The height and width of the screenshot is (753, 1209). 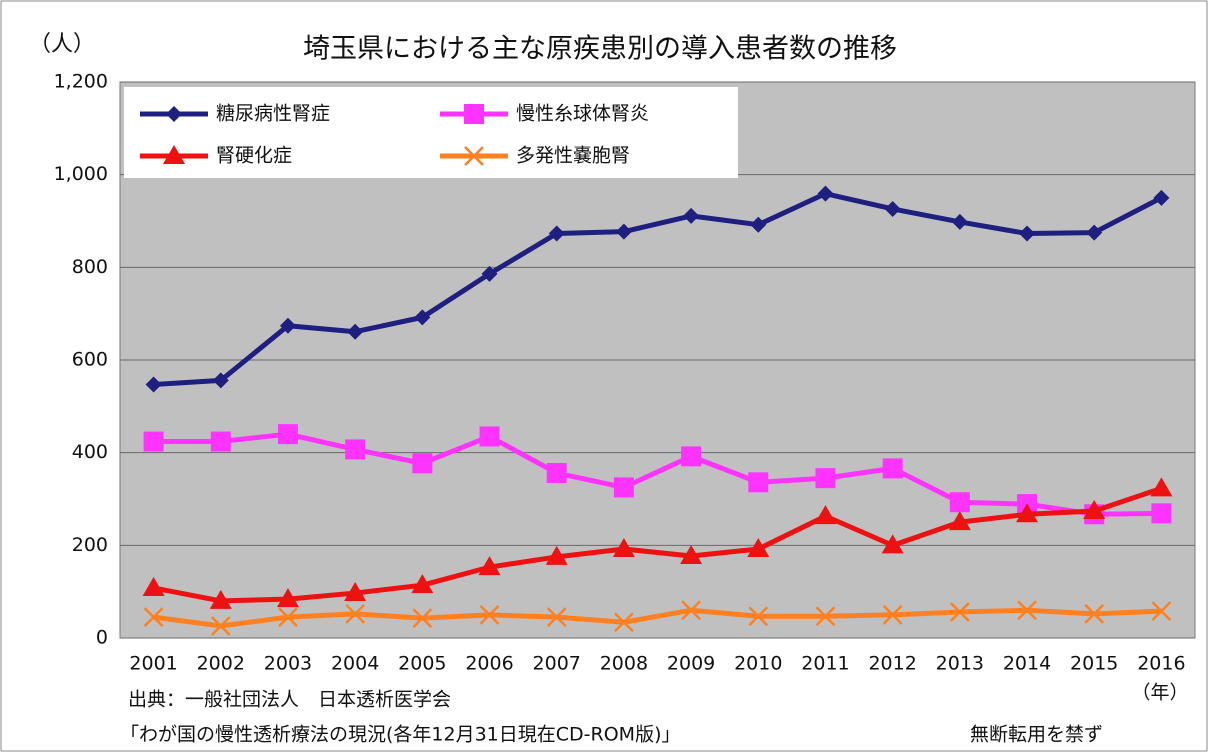 I want to click on y-unit-label: （人）, so click(x=62, y=44).